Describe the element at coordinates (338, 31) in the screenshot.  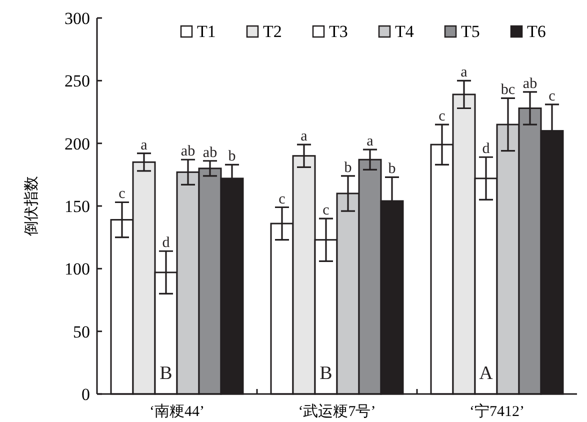
I see `legend-label: T3` at that location.